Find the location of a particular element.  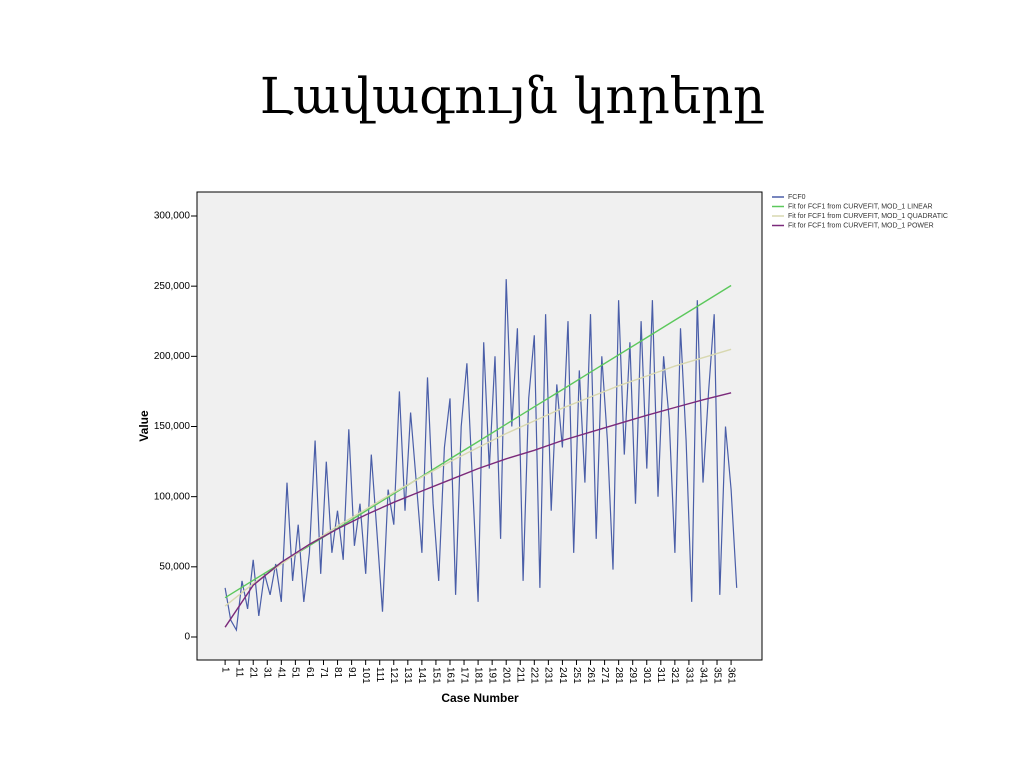

x-tick-label: 251 is located at coordinates (576, 675).